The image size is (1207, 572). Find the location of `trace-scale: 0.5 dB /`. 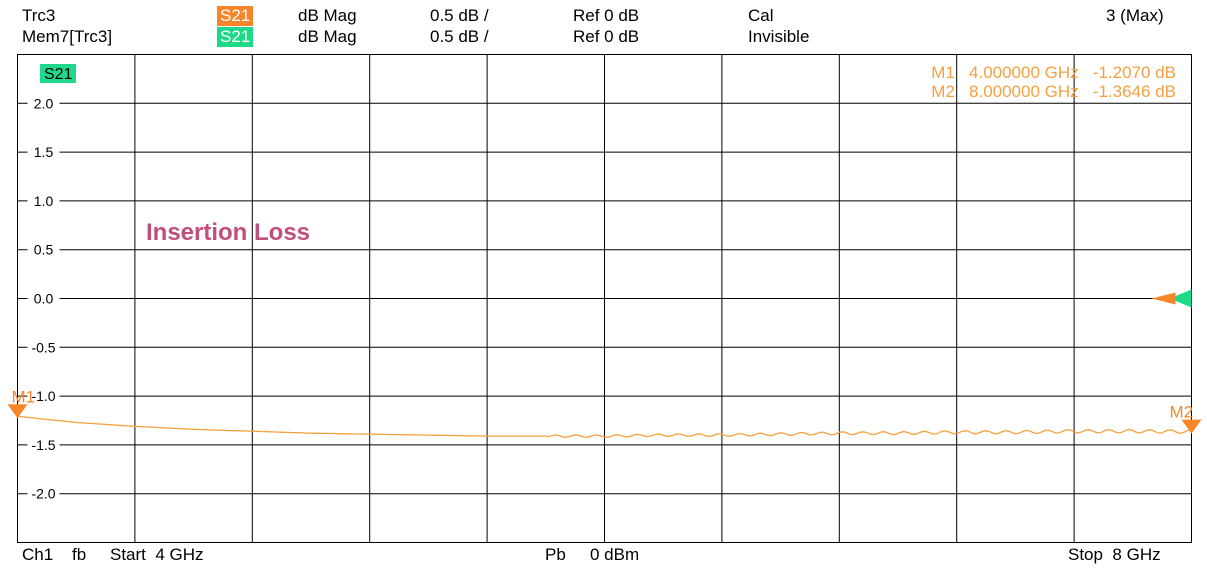

trace-scale: 0.5 dB / is located at coordinates (459, 15).